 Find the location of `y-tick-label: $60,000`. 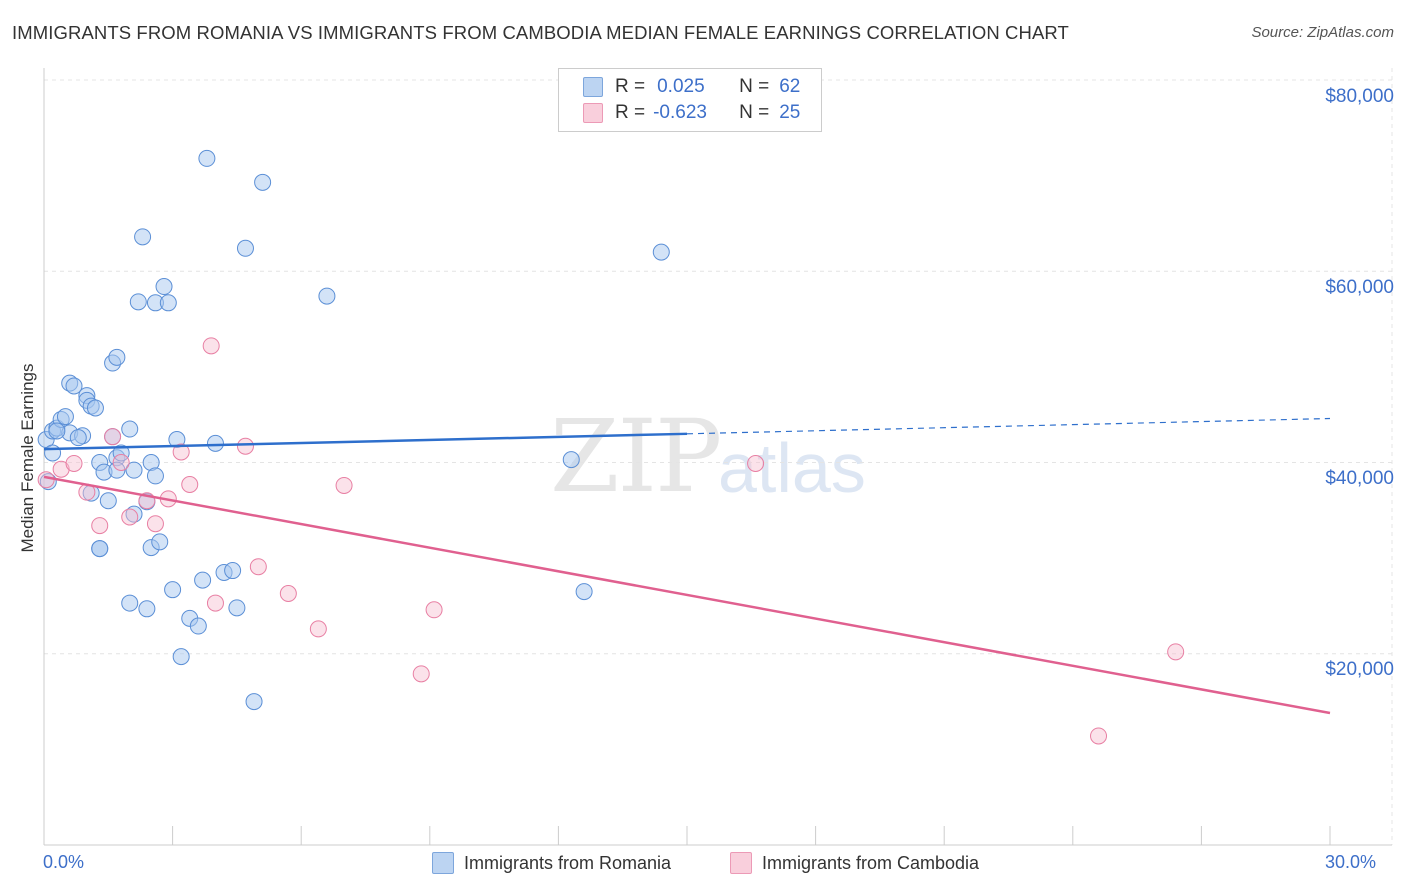

y-tick-label: $60,000 is located at coordinates (1359, 287).